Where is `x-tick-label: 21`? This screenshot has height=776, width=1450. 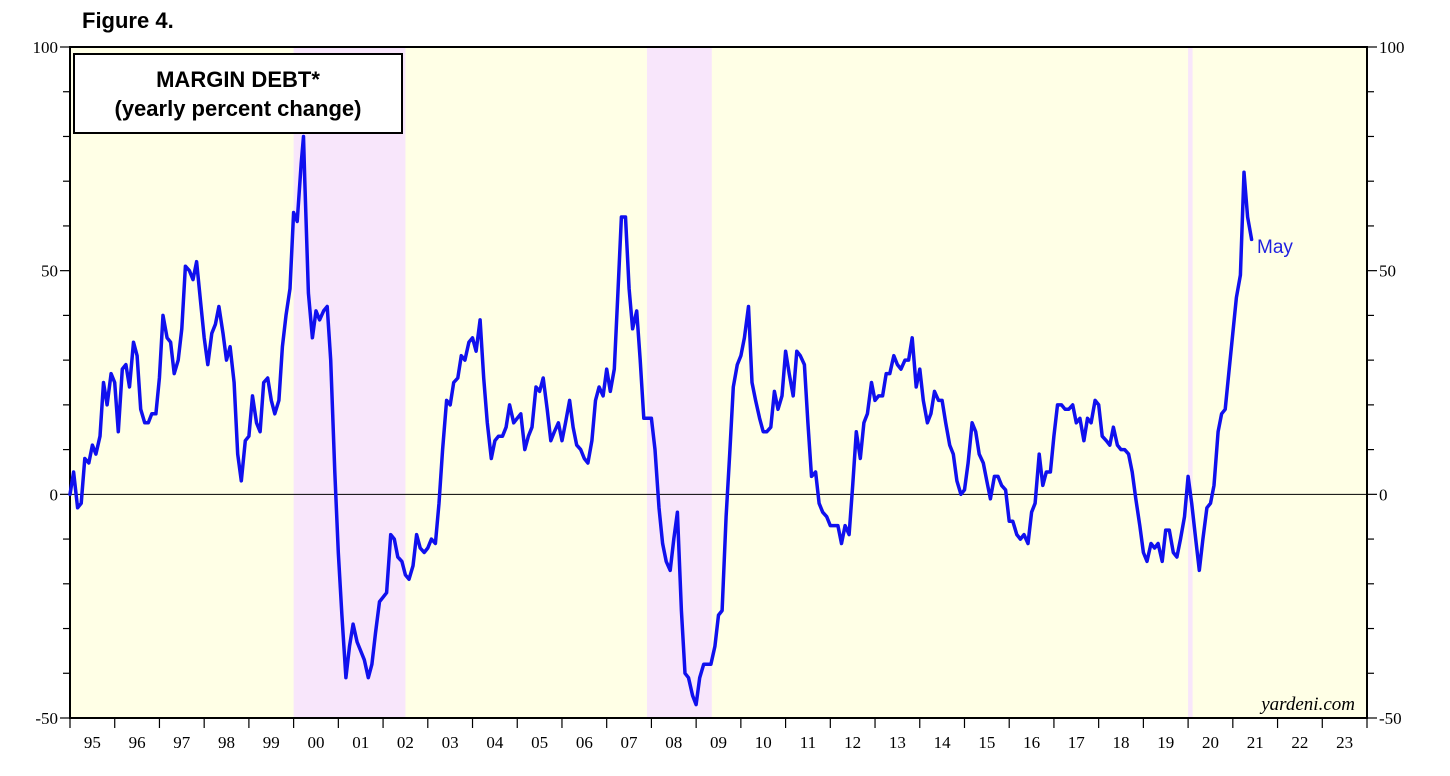
x-tick-label: 21 is located at coordinates (1255, 742).